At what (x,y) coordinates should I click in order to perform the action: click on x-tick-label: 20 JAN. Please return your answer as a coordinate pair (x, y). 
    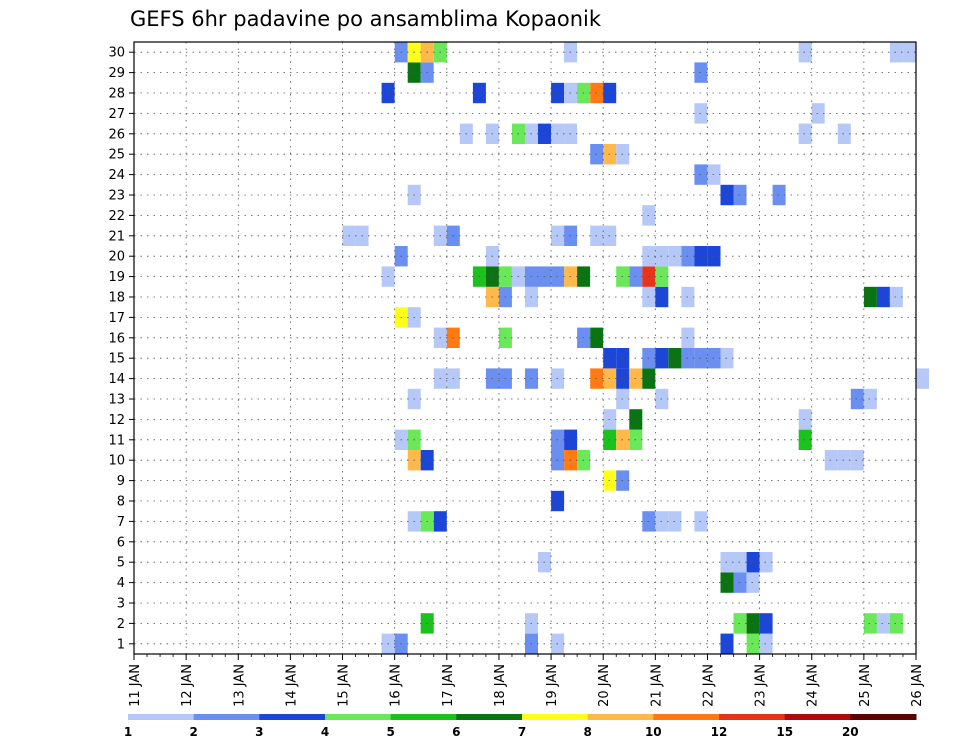
    Looking at the image, I should click on (604, 685).